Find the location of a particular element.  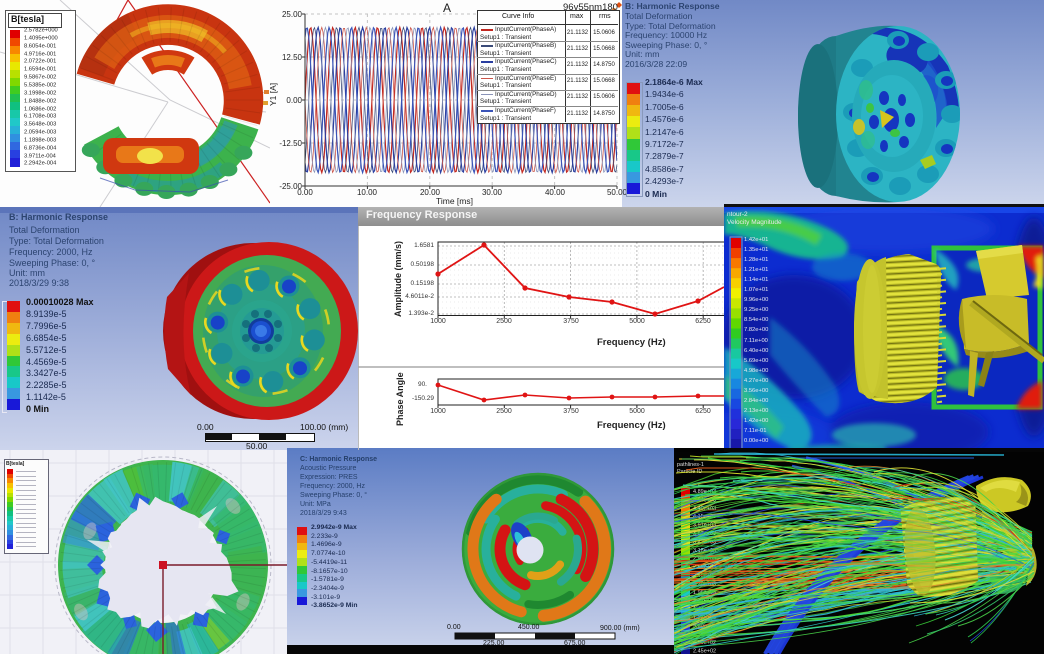

svg-text: pathlines-1 is located at coordinates (690, 465).